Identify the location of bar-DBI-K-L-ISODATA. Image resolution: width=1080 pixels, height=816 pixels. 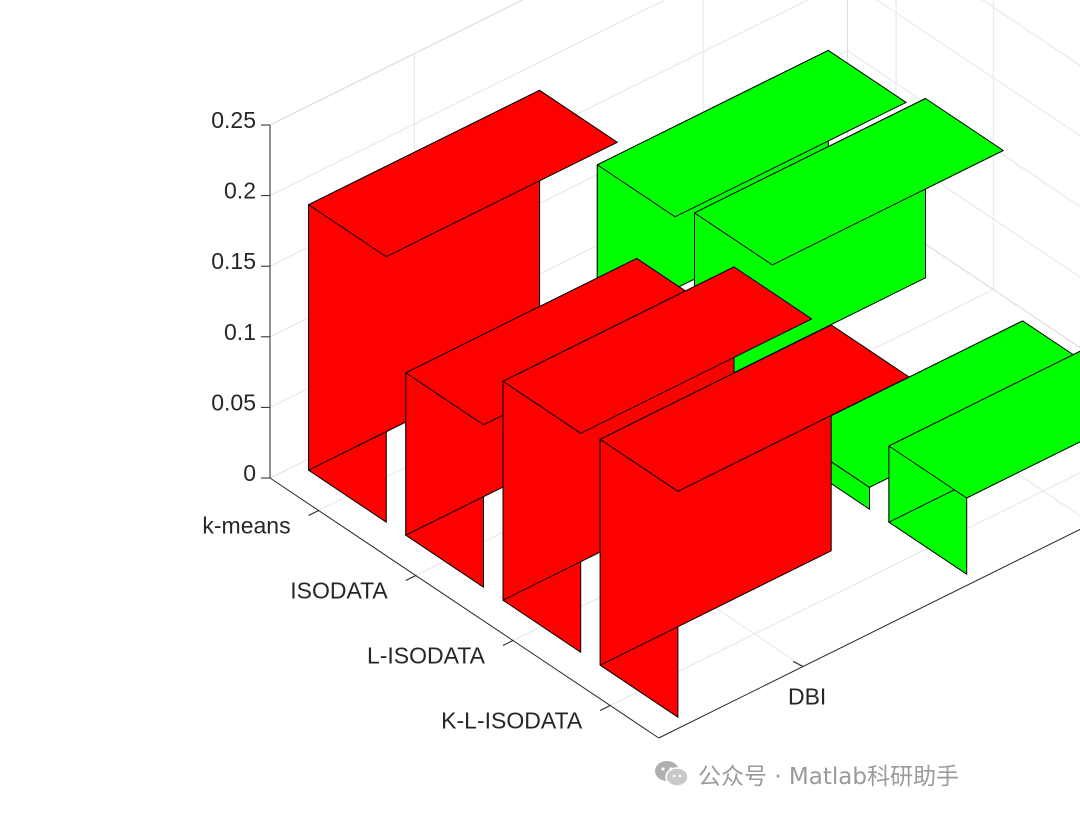
(754, 521).